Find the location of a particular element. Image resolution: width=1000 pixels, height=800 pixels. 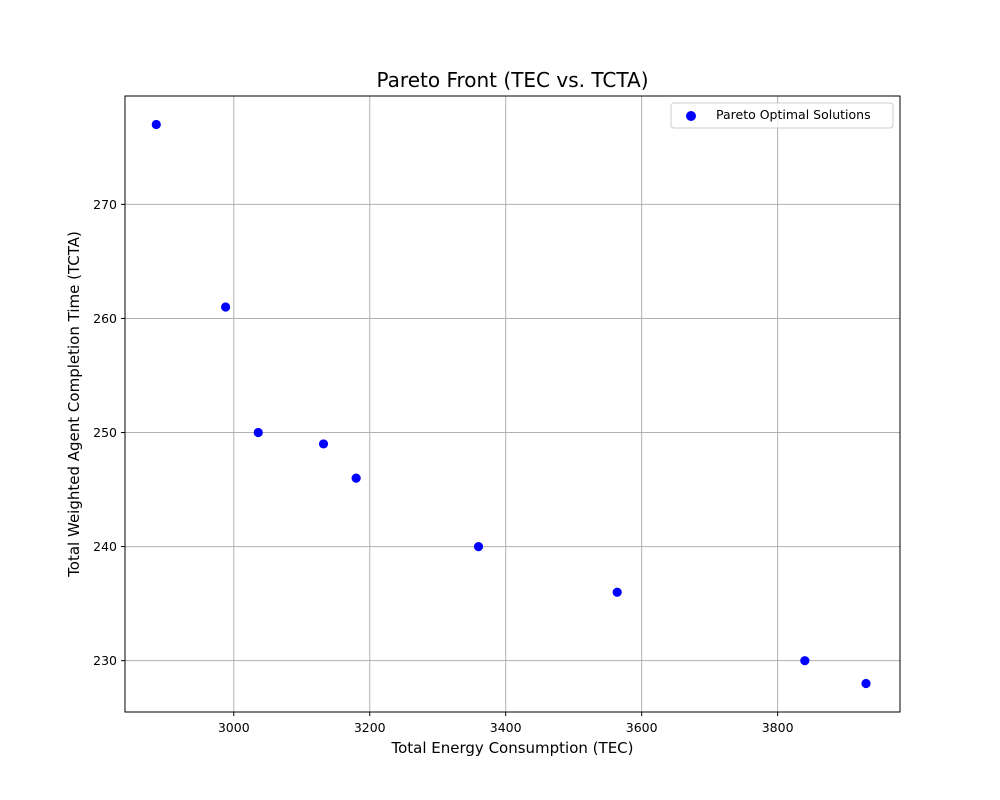

y-tick-label: 260 is located at coordinates (105, 318).